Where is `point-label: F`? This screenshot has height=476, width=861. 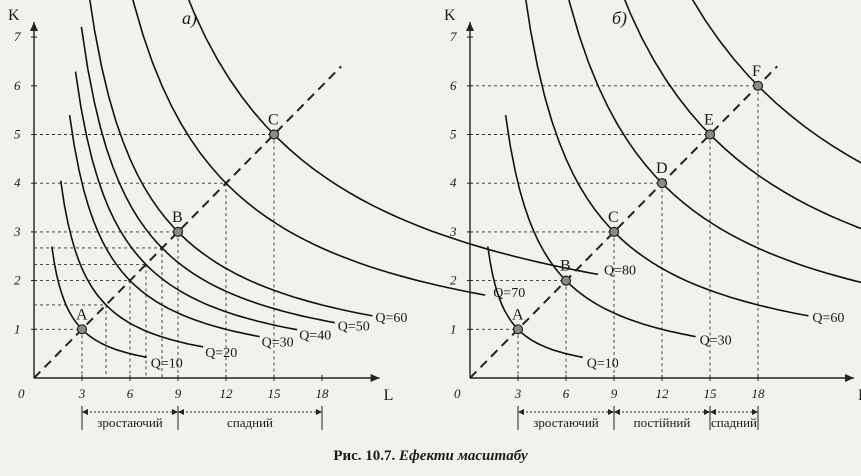
point-label: F is located at coordinates (756, 71).